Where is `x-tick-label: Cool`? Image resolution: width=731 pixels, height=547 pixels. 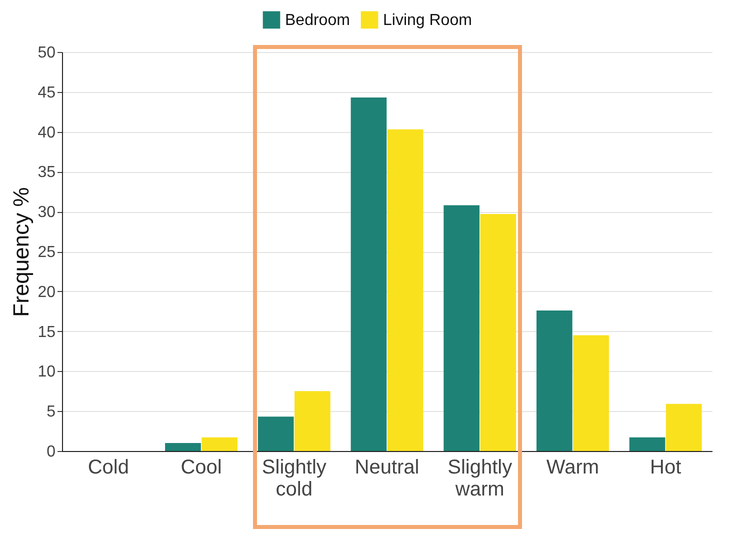
x-tick-label: Cool is located at coordinates (201, 467).